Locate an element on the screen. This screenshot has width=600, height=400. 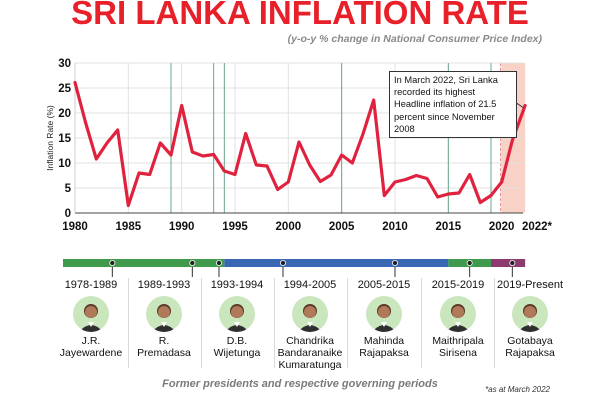
president-name-line: Sirisena is located at coordinates (458, 353).